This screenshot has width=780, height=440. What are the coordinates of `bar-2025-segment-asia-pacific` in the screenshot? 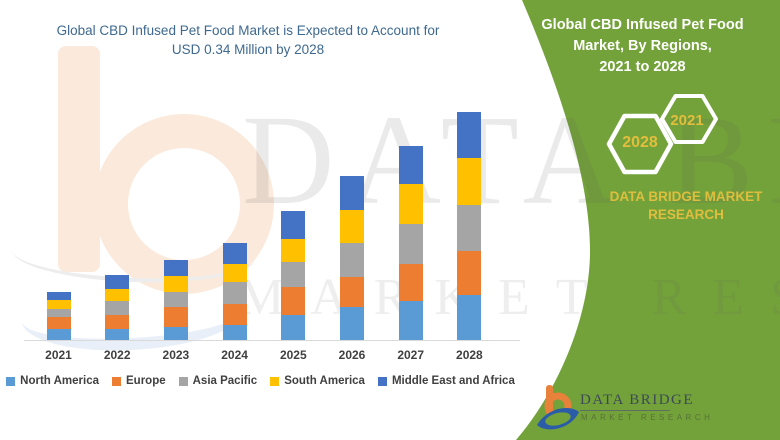 It's located at (293, 275).